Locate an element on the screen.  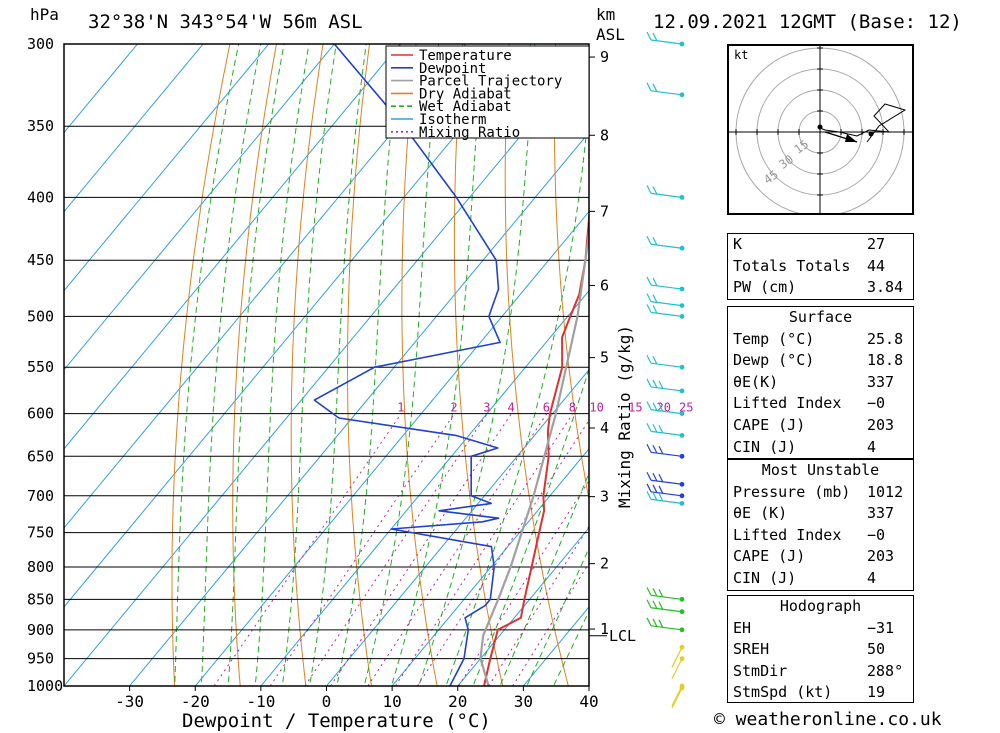
surface-cin-row: CIN (J) 4 is located at coordinates (805, 446).